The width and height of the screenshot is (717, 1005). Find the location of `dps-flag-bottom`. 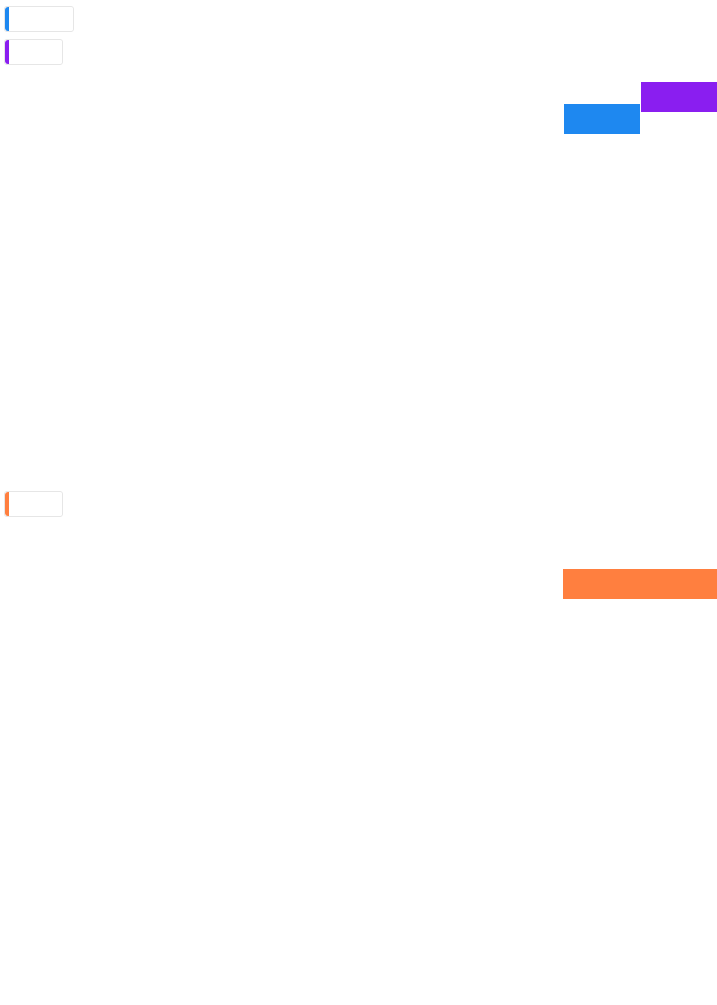

dps-flag-bottom is located at coordinates (640, 584).